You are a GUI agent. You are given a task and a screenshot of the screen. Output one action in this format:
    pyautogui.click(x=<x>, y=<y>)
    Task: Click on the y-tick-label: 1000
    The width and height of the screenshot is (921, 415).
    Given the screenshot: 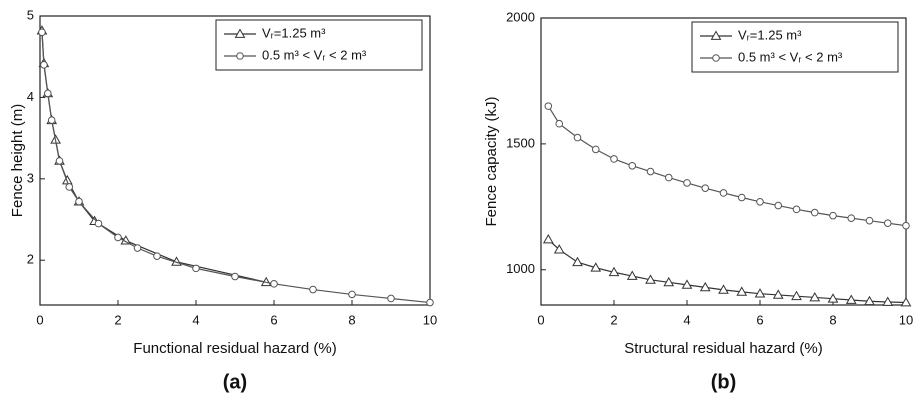 What is the action you would take?
    pyautogui.click(x=520, y=268)
    